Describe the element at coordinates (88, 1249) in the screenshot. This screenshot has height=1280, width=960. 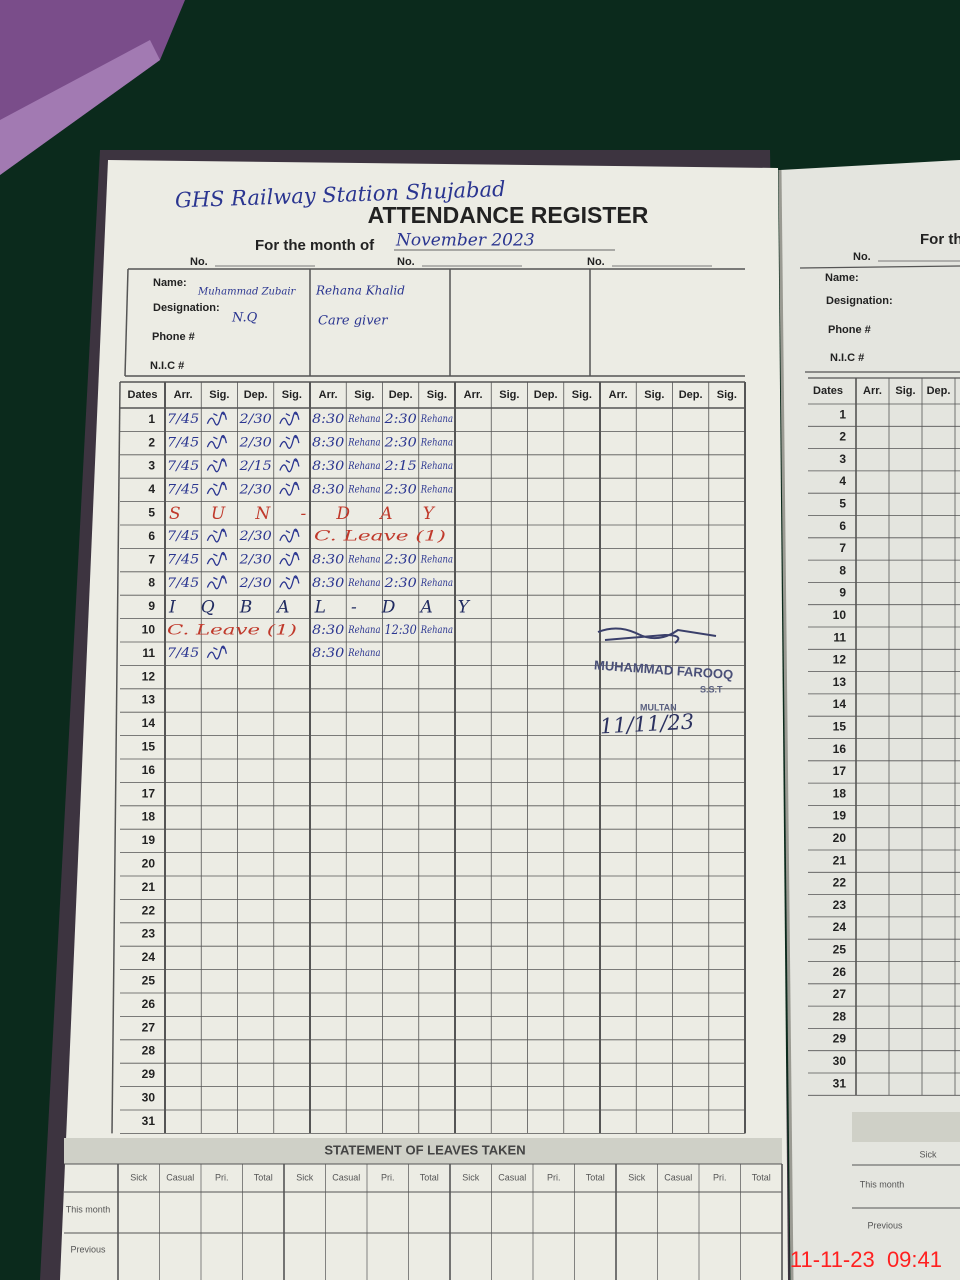
I see `leaves-row: Previous` at that location.